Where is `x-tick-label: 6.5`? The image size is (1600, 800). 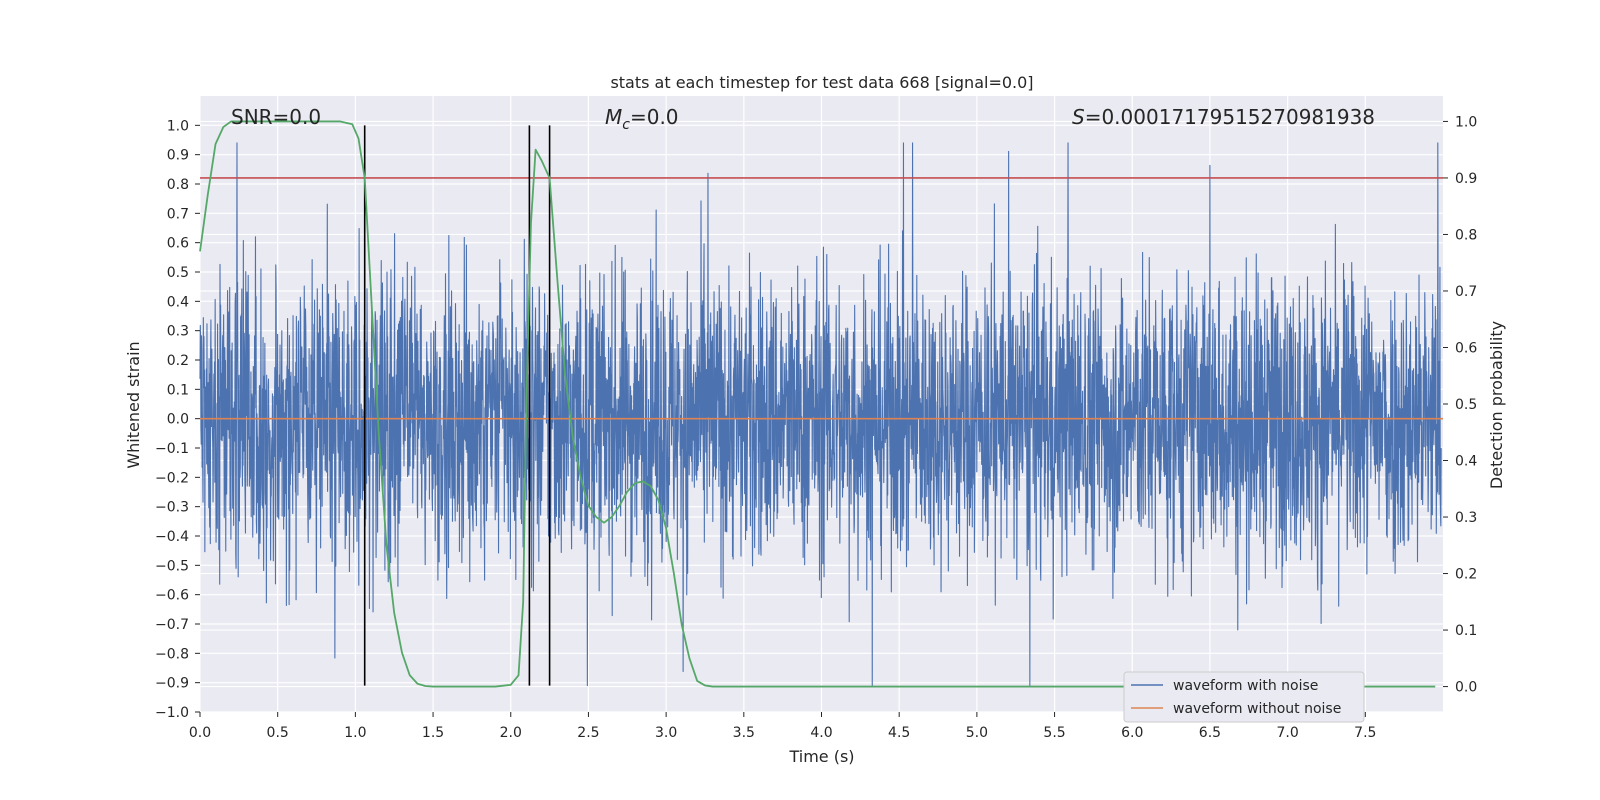
x-tick-label: 6.5 is located at coordinates (1210, 733).